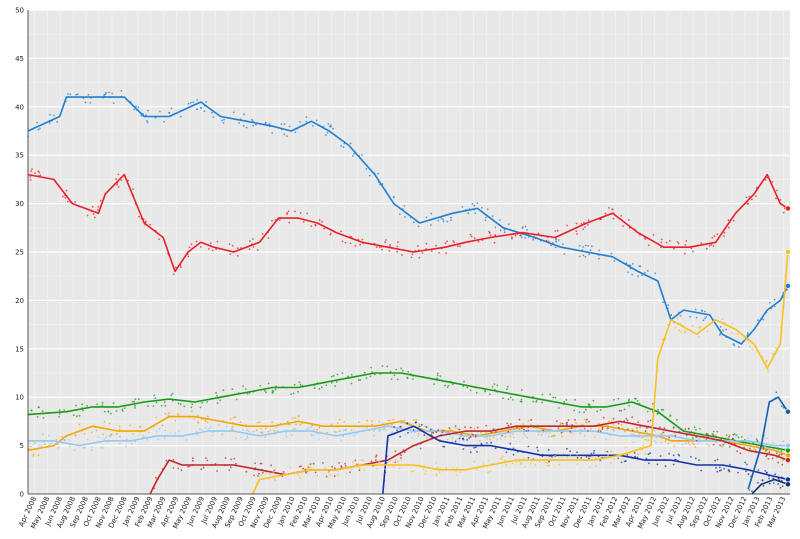 This screenshot has width=800, height=539. What do you see at coordinates (469, 457) in the screenshot?
I see `trend-line` at bounding box center [469, 457].